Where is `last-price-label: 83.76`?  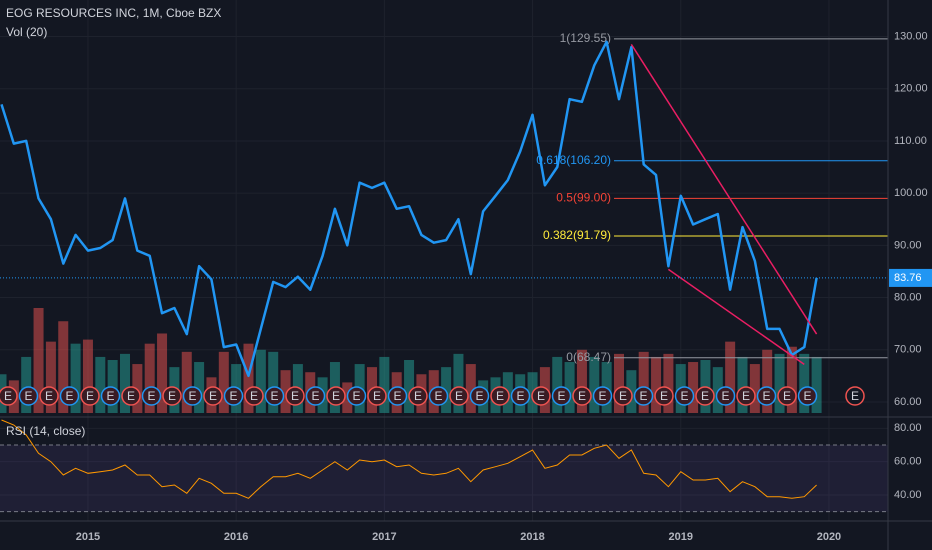
last-price-label: 83.76 is located at coordinates (908, 278).